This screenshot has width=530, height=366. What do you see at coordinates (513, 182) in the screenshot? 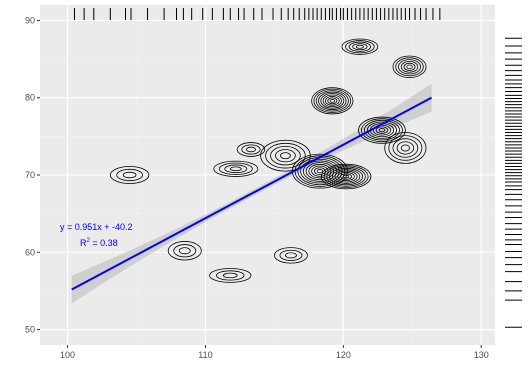
I see `rug-y` at bounding box center [513, 182].